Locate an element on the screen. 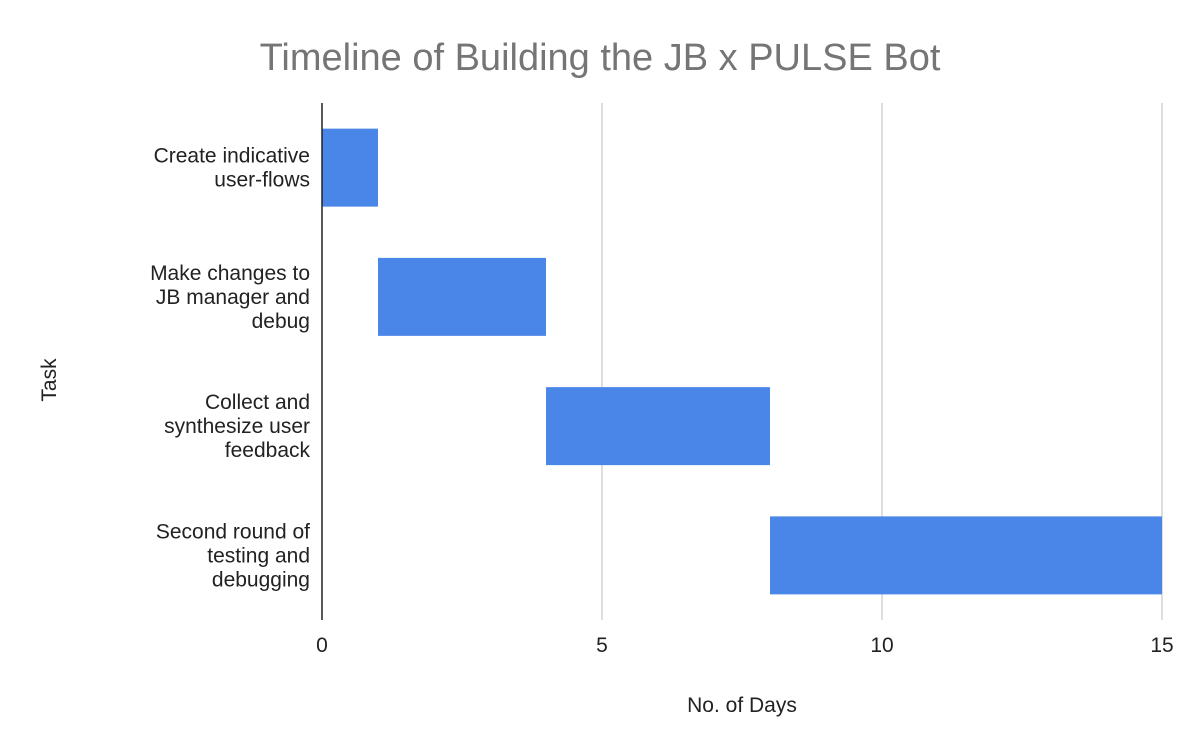 This screenshot has width=1200, height=754. category-label-4: Second round of testing and debugging is located at coordinates (233, 555).